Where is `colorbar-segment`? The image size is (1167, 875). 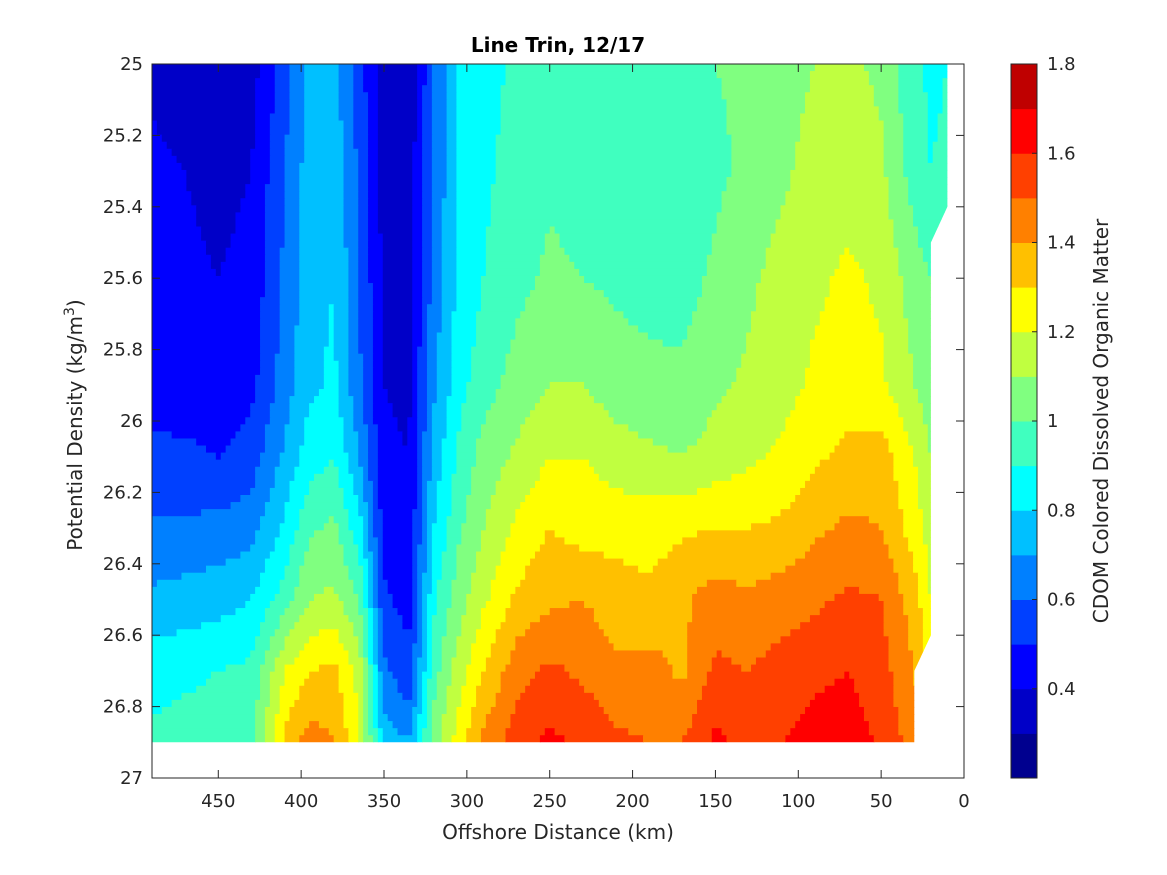 colorbar-segment is located at coordinates (1024, 265).